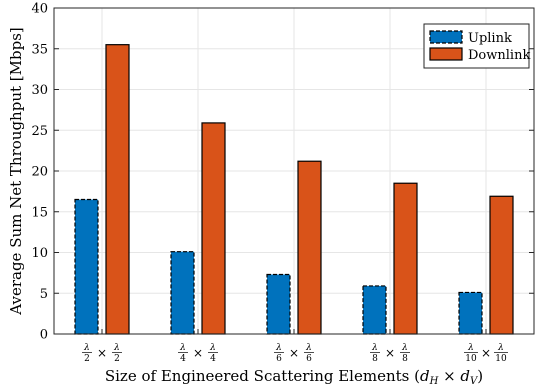 This screenshot has width=549, height=388. Describe the element at coordinates (499, 55) in the screenshot. I see `legend-label-downlink: Downlink` at that location.